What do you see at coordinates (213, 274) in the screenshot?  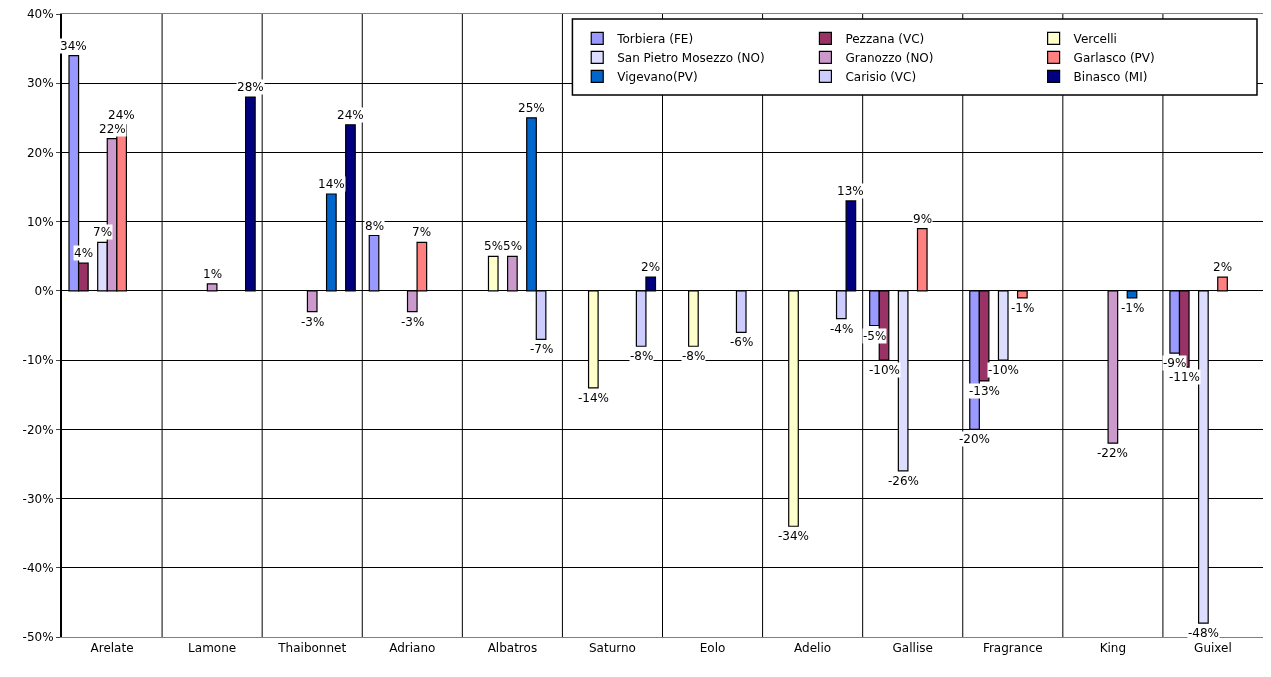 I see `data-label: 1%` at bounding box center [213, 274].